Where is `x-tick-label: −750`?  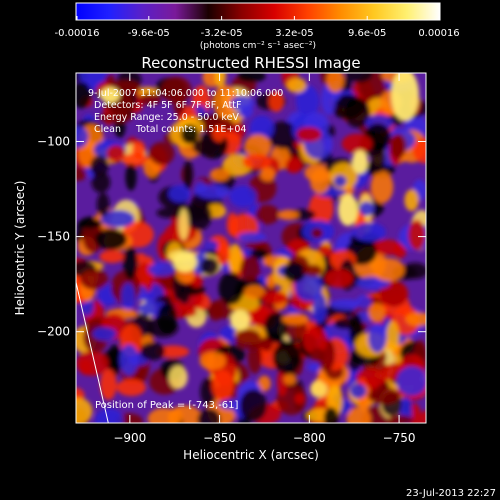
x-tick-label: −750 is located at coordinates (399, 438).